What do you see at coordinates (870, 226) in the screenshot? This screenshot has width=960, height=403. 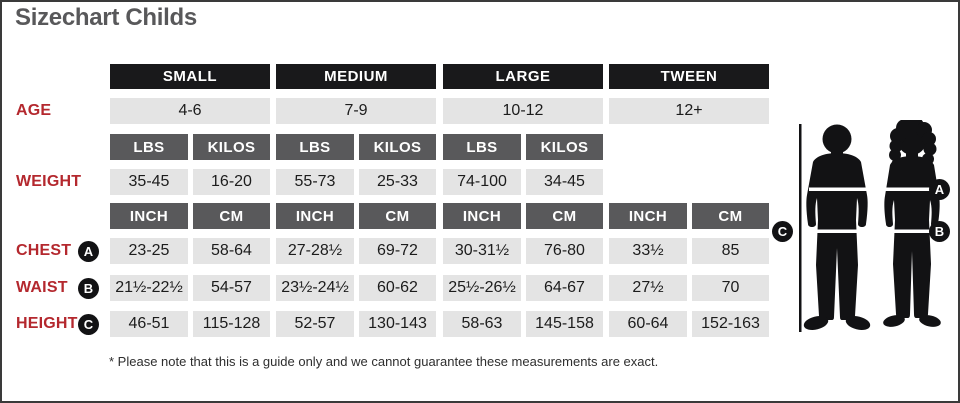 I see `children-silhouette-graphic` at bounding box center [870, 226].